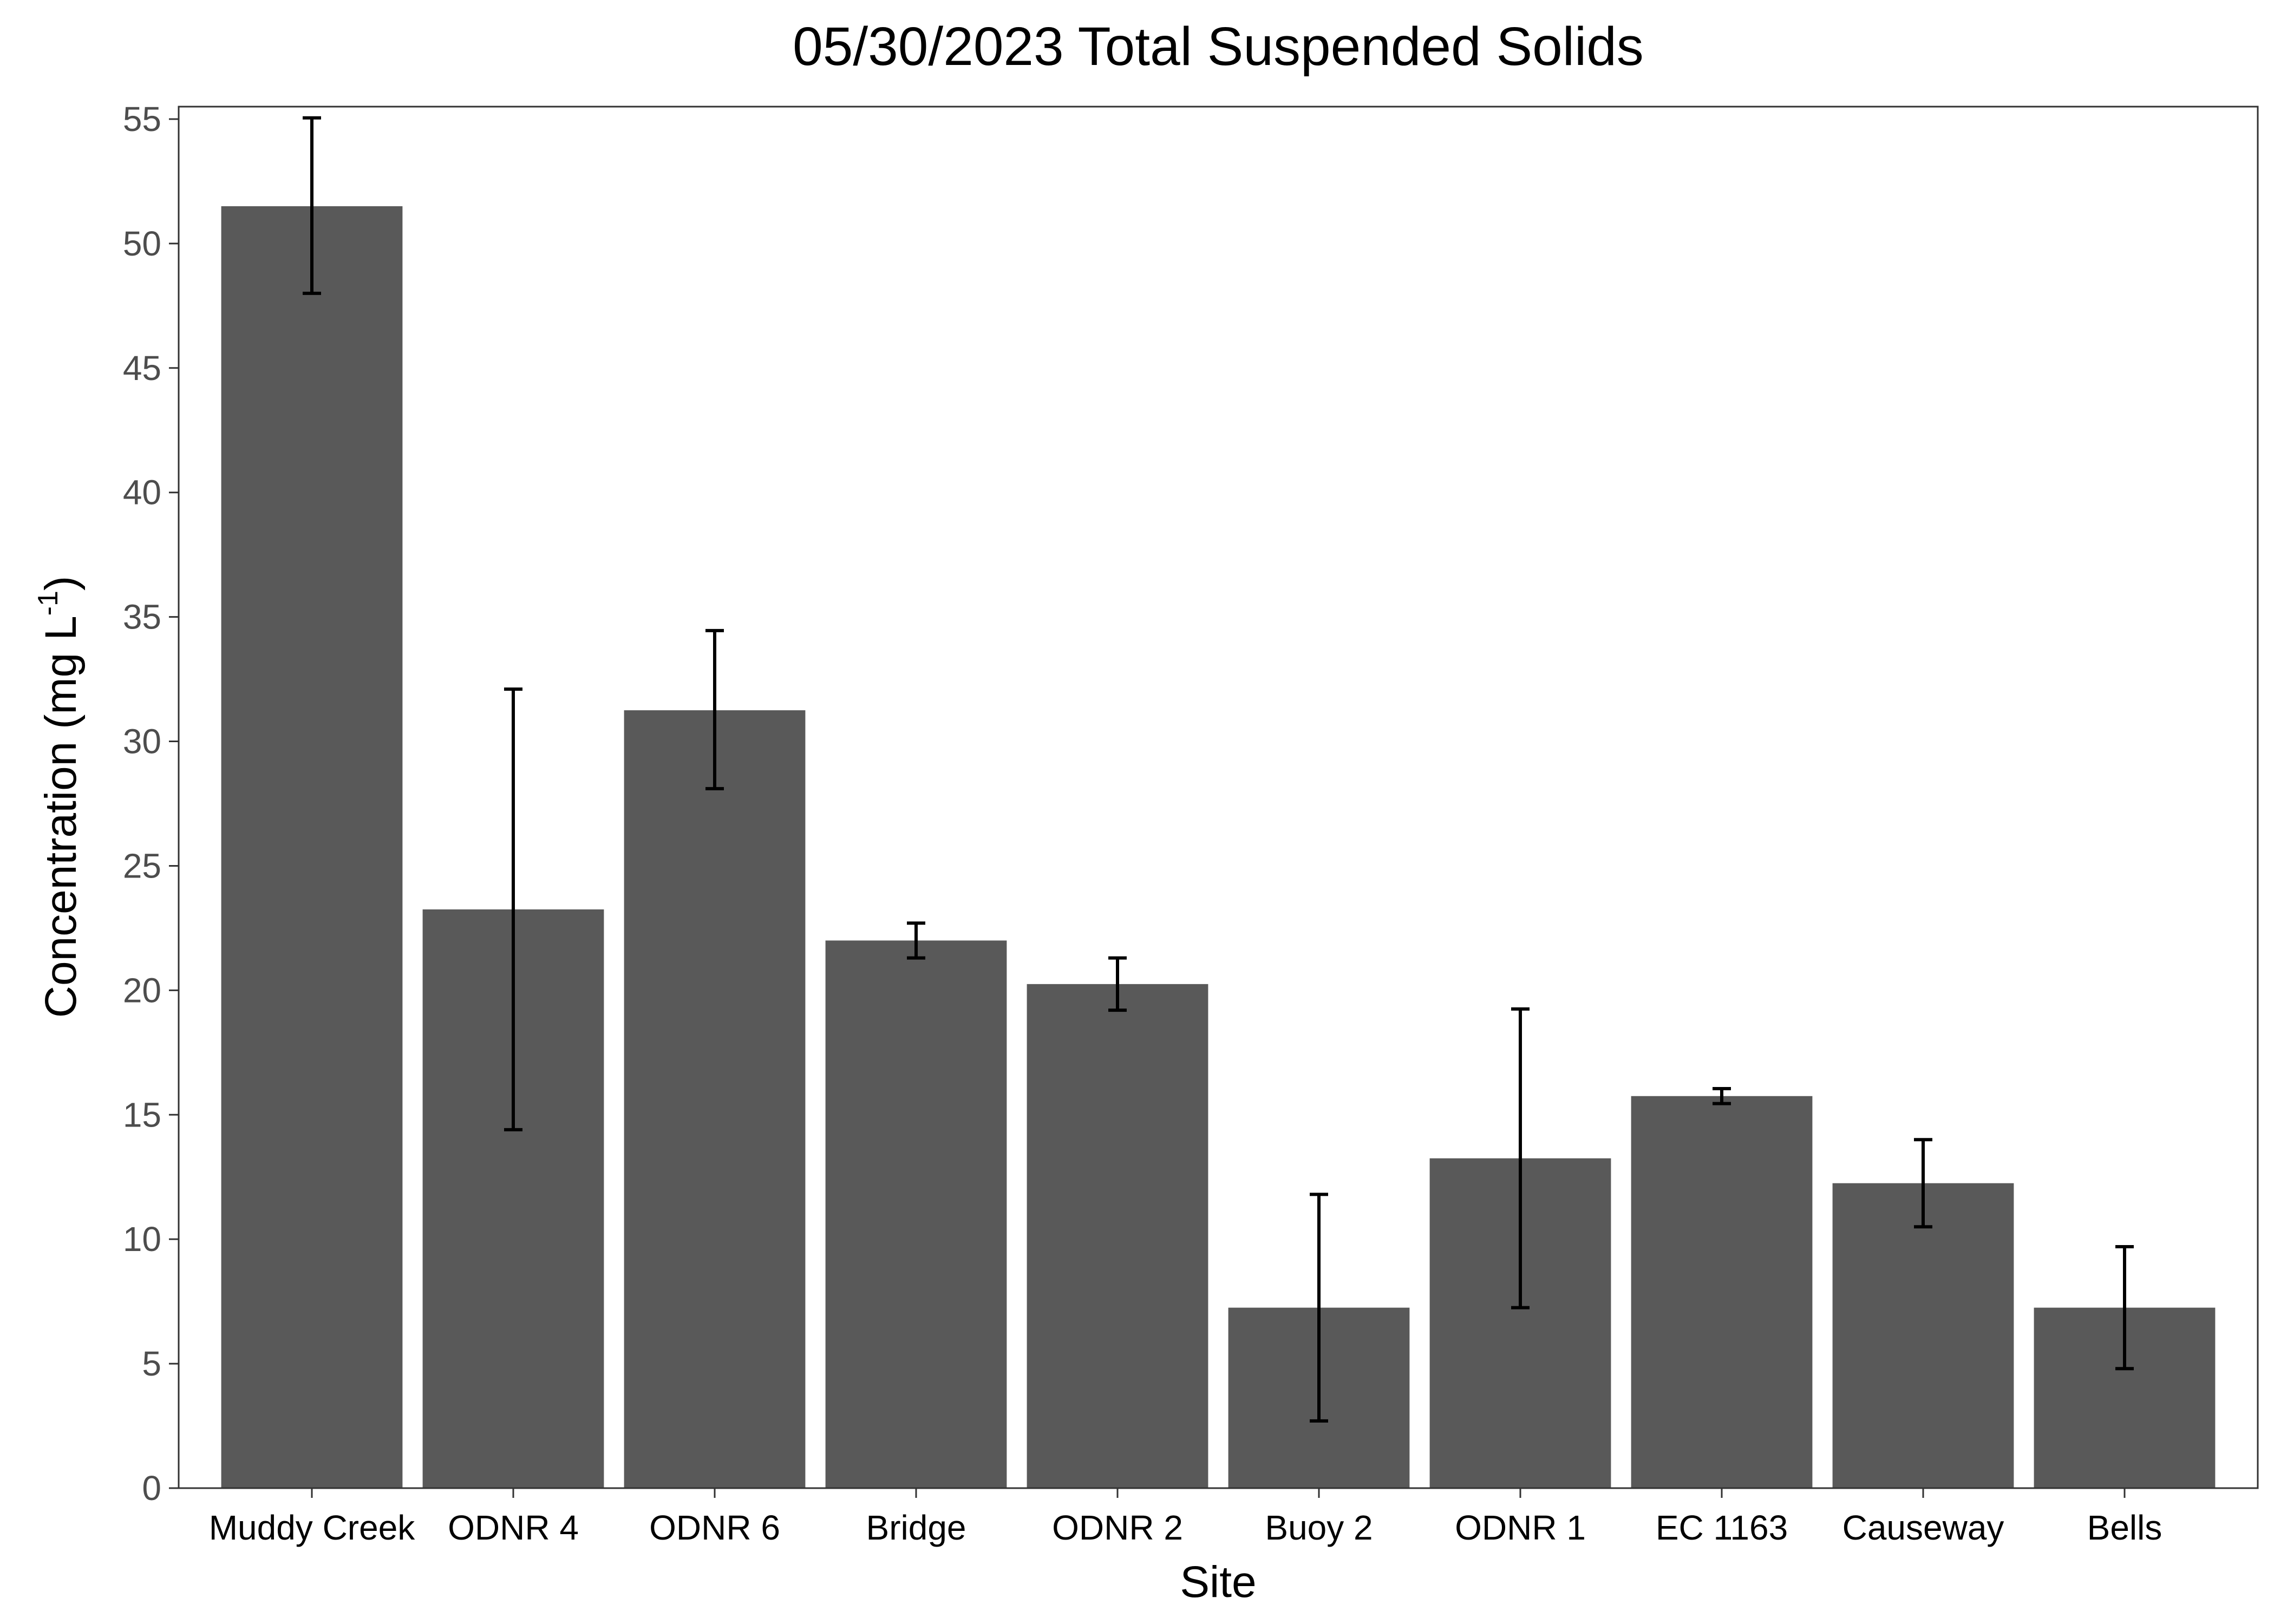  I want to click on y-axis-title: Concentration (mg L-1), so click(59, 797).